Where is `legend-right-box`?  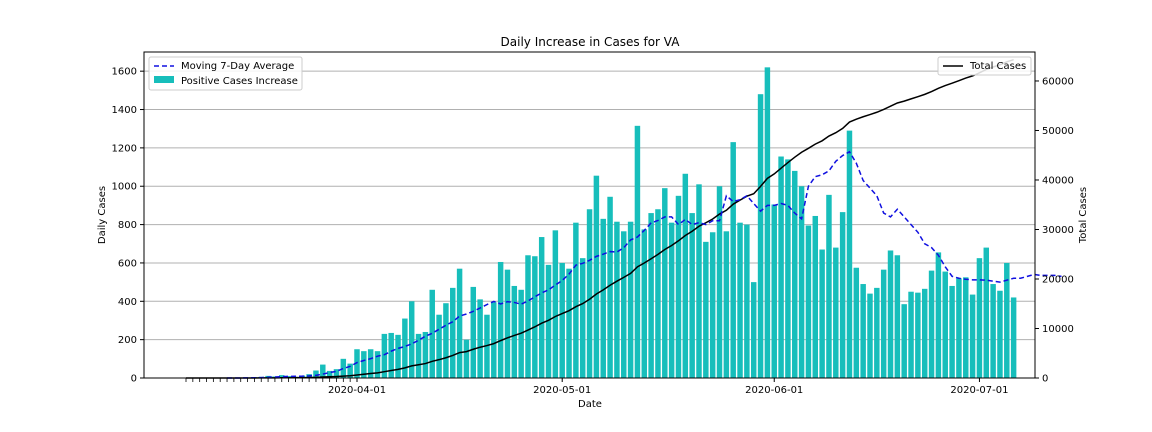 legend-right-box is located at coordinates (984, 66).